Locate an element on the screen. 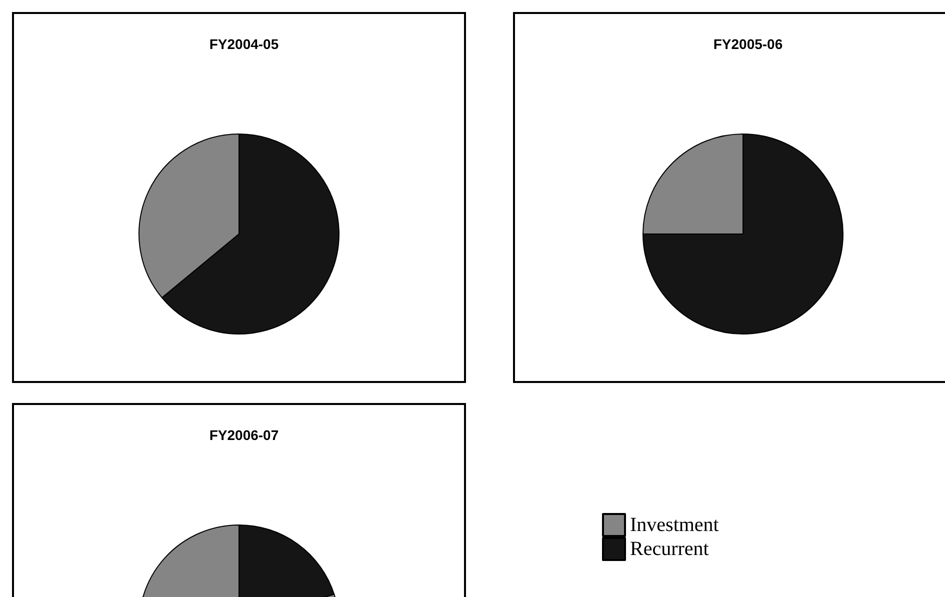  chart-title: FY2005-06 is located at coordinates (748, 44).